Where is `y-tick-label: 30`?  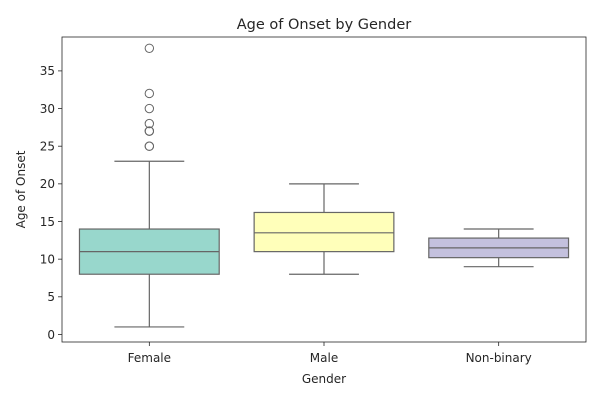
y-tick-label: 30 is located at coordinates (47, 109).